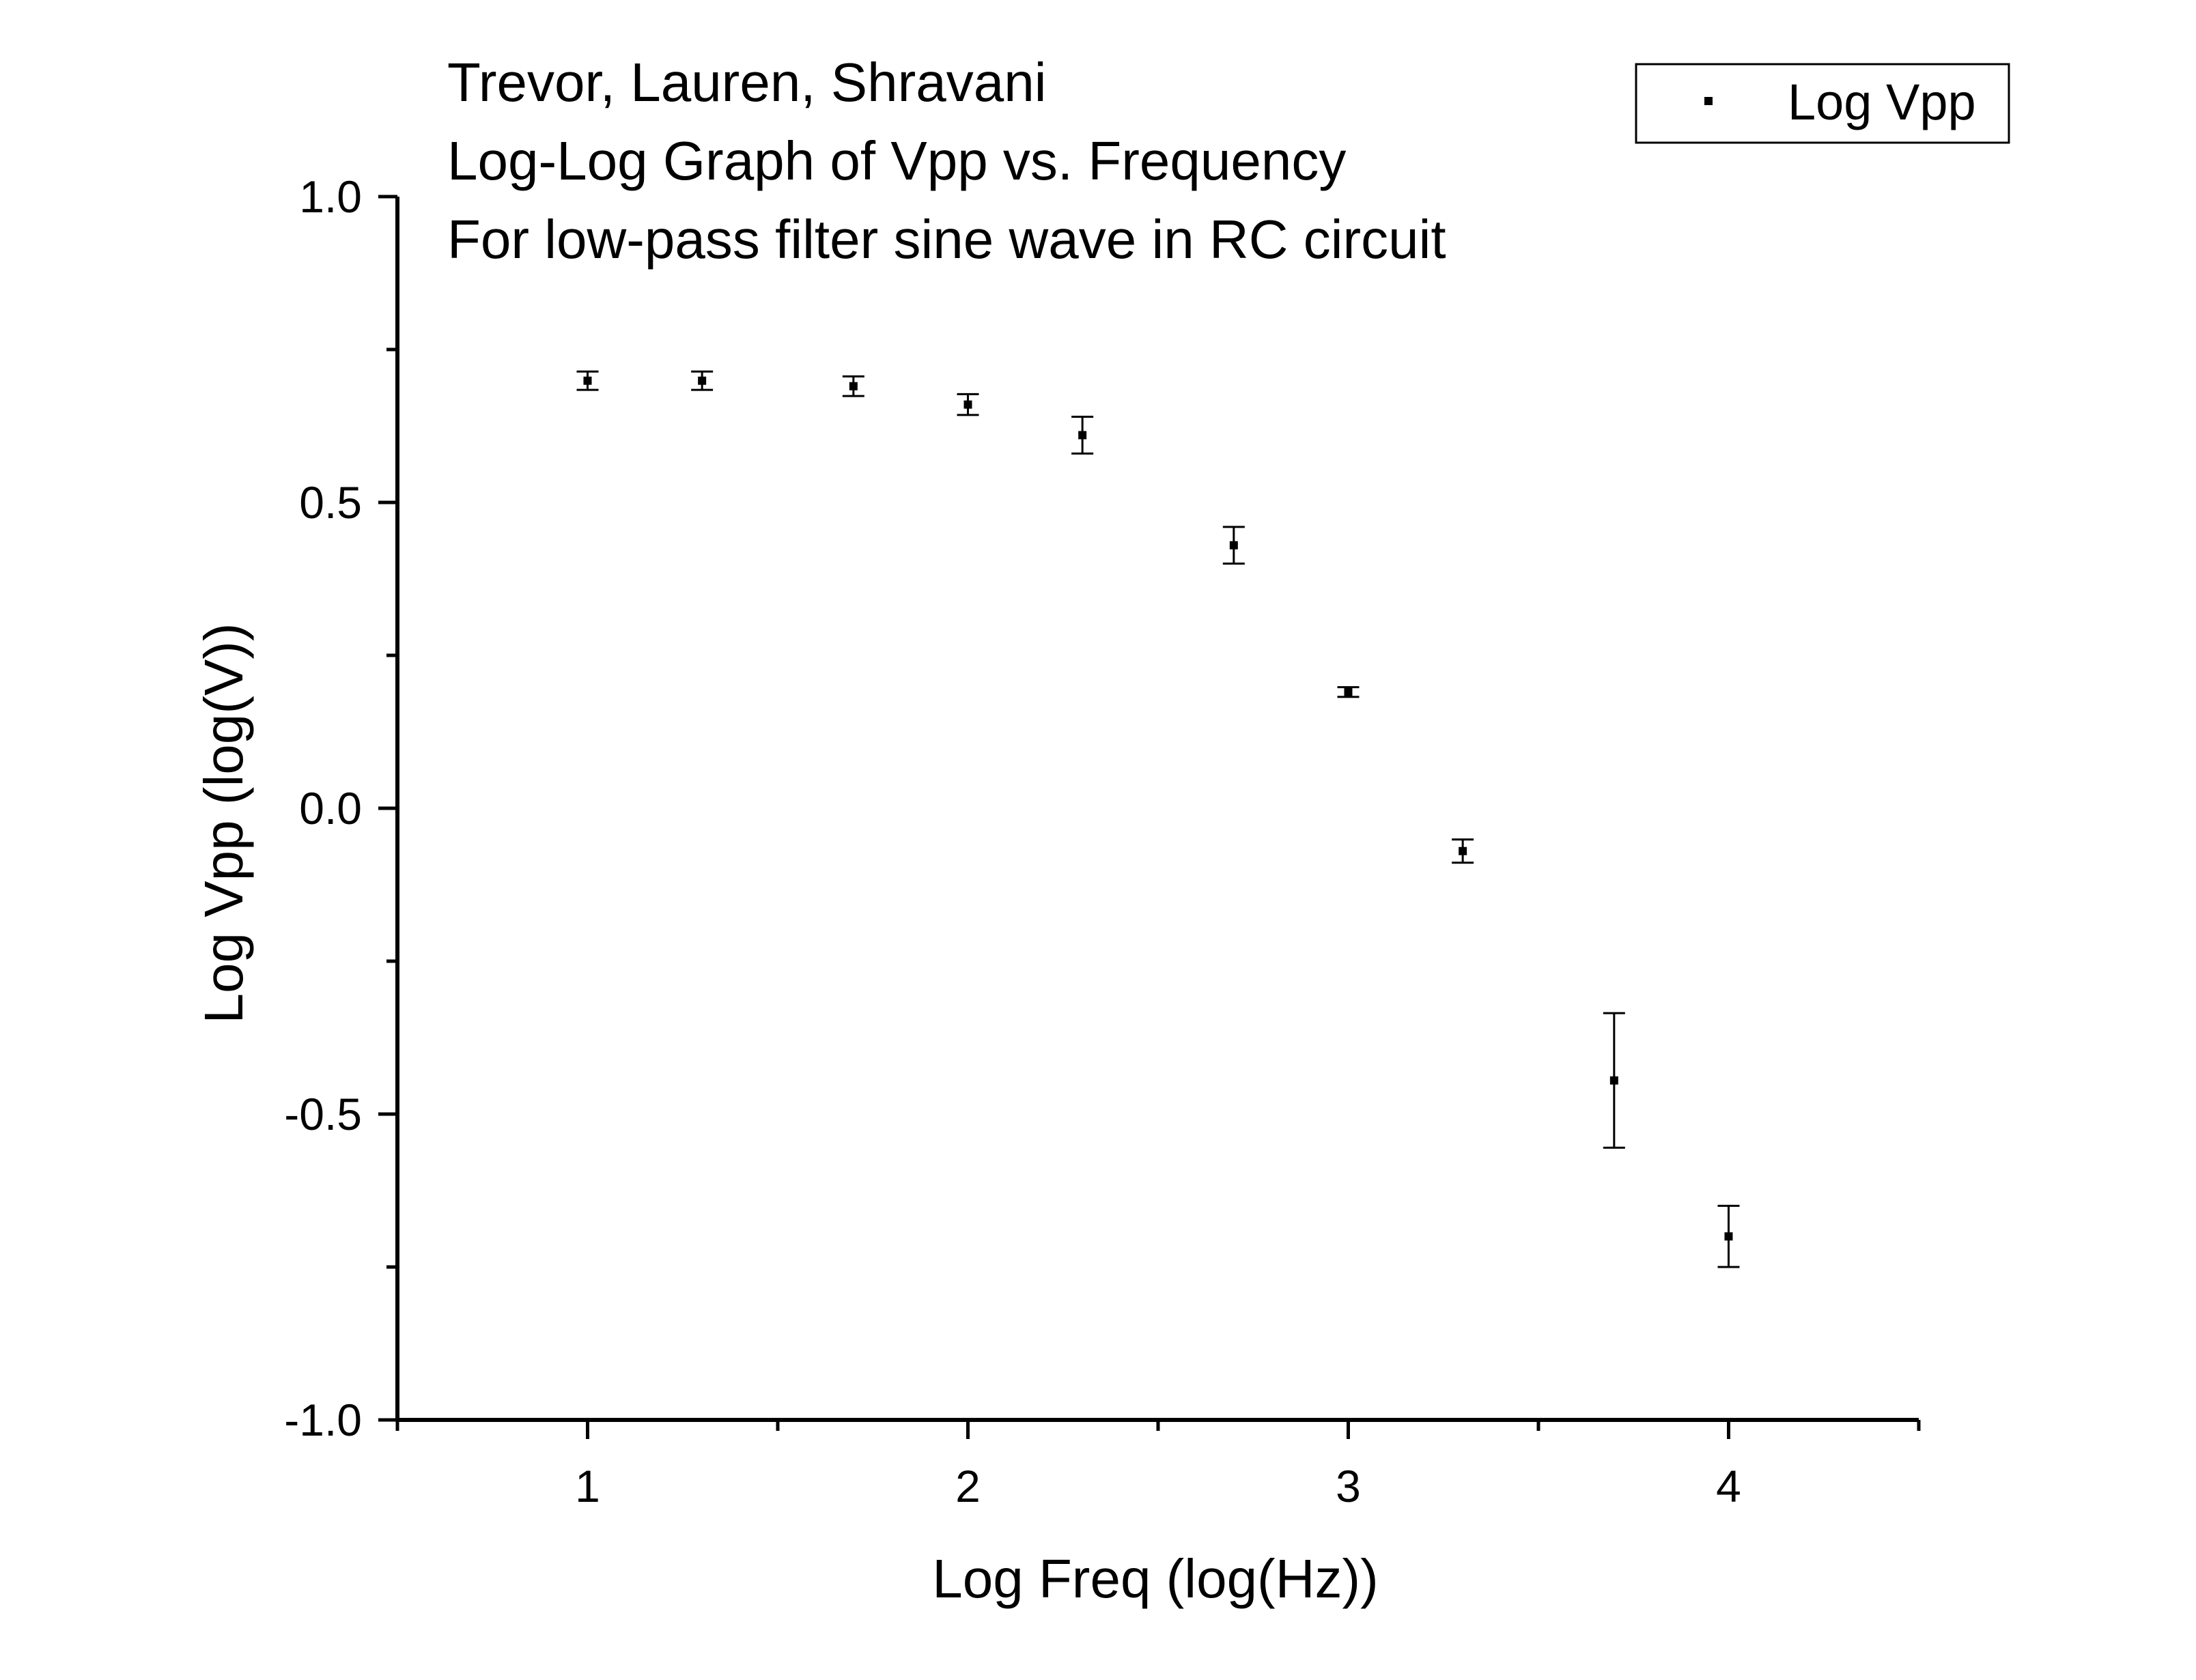 This screenshot has width=2196, height=1680. What do you see at coordinates (323, 1114) in the screenshot?
I see `y-tick-label: -0.5` at bounding box center [323, 1114].